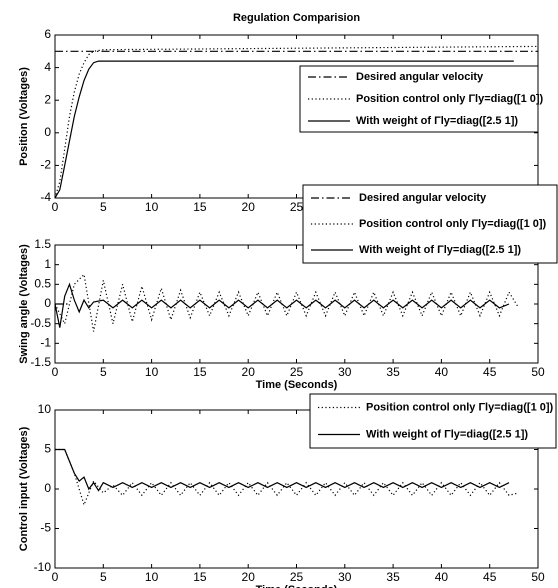 The image size is (558, 588). I want to click on y-axis-label: Control input (Voltages), so click(24, 488).